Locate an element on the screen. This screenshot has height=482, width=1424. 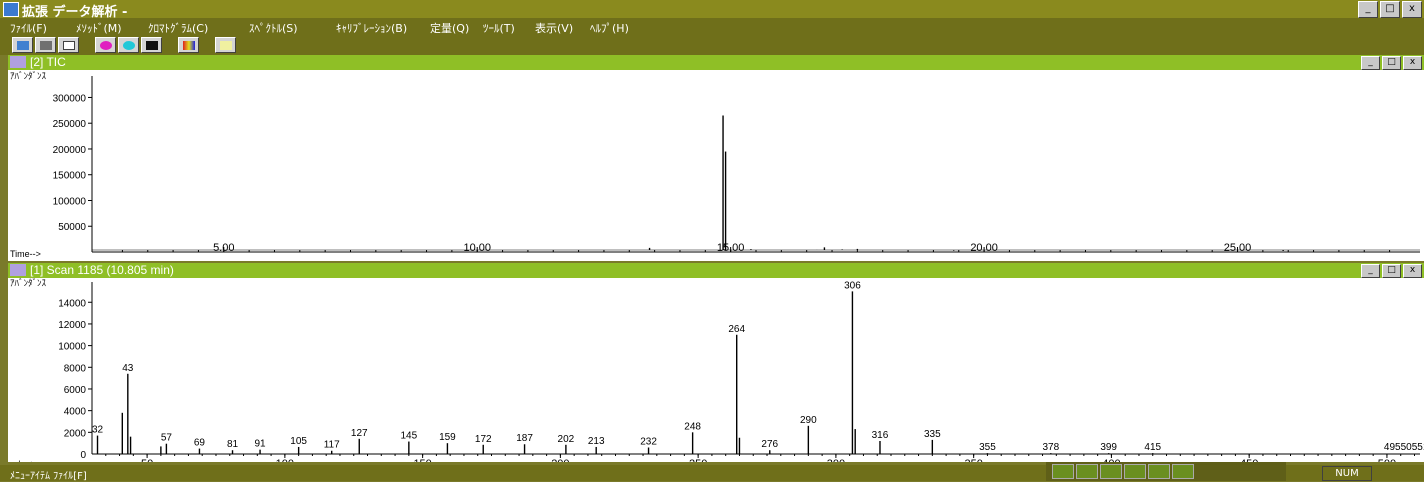
scan-x-tick-label: 400 is located at coordinates (1111, 460).